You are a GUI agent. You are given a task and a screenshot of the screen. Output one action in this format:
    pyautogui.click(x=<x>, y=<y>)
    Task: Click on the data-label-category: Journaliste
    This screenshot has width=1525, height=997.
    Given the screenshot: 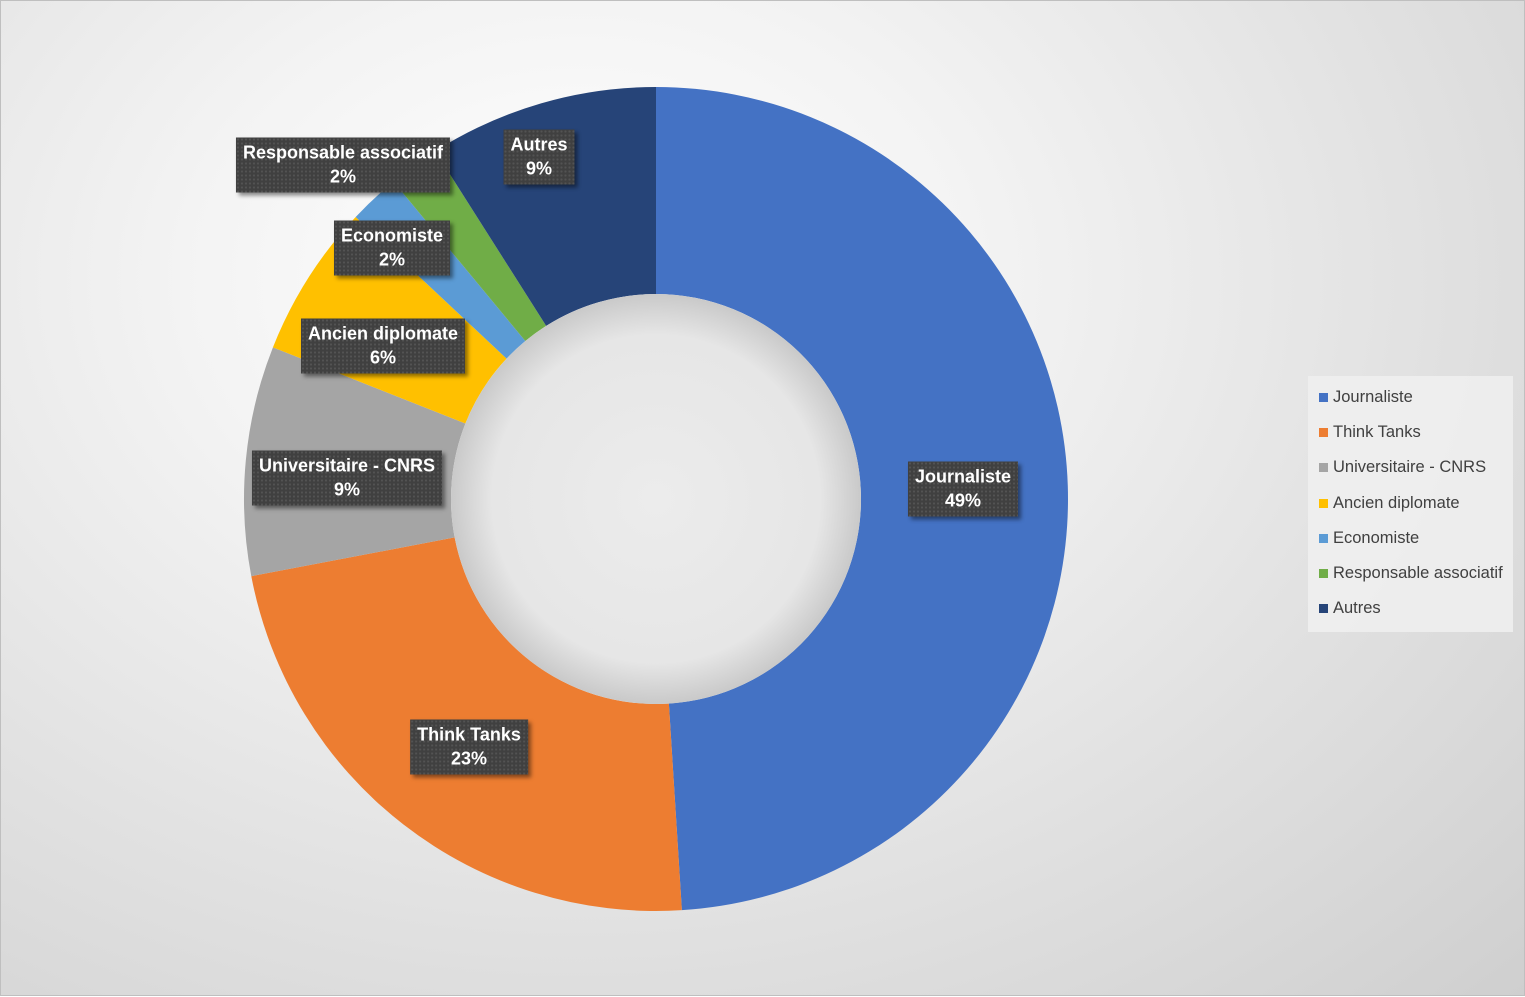 What is the action you would take?
    pyautogui.click(x=963, y=476)
    